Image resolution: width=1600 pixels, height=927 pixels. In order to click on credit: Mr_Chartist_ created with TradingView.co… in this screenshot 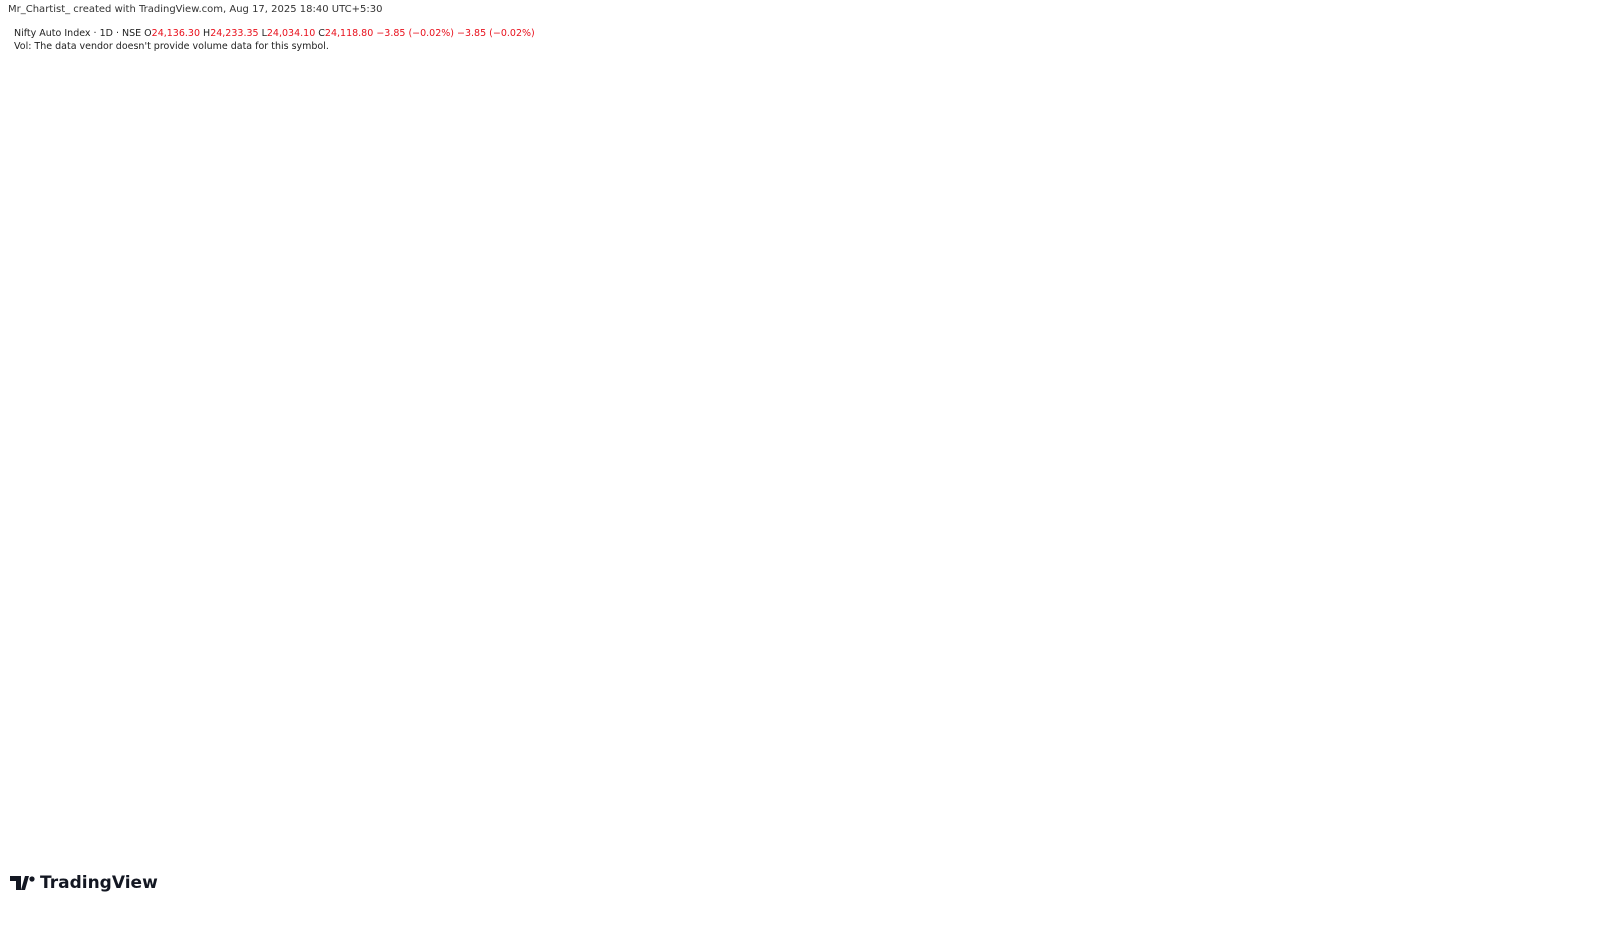, I will do `click(195, 9)`.